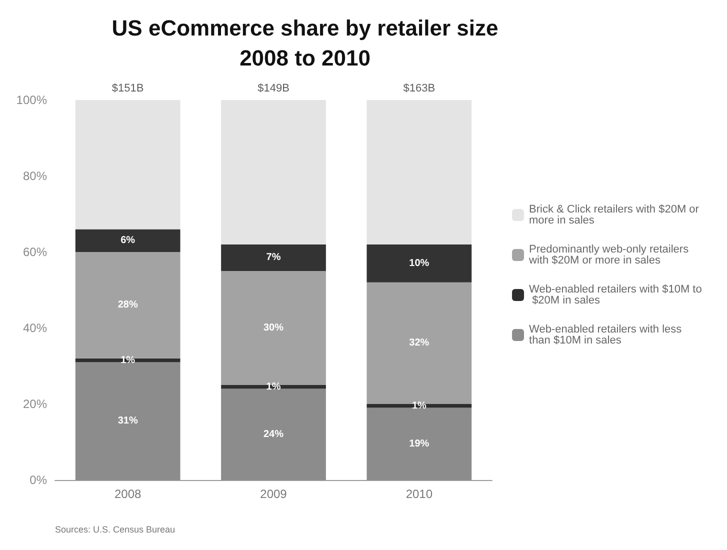 The image size is (727, 550). What do you see at coordinates (35, 328) in the screenshot?
I see `y-tick-label: 40%` at bounding box center [35, 328].